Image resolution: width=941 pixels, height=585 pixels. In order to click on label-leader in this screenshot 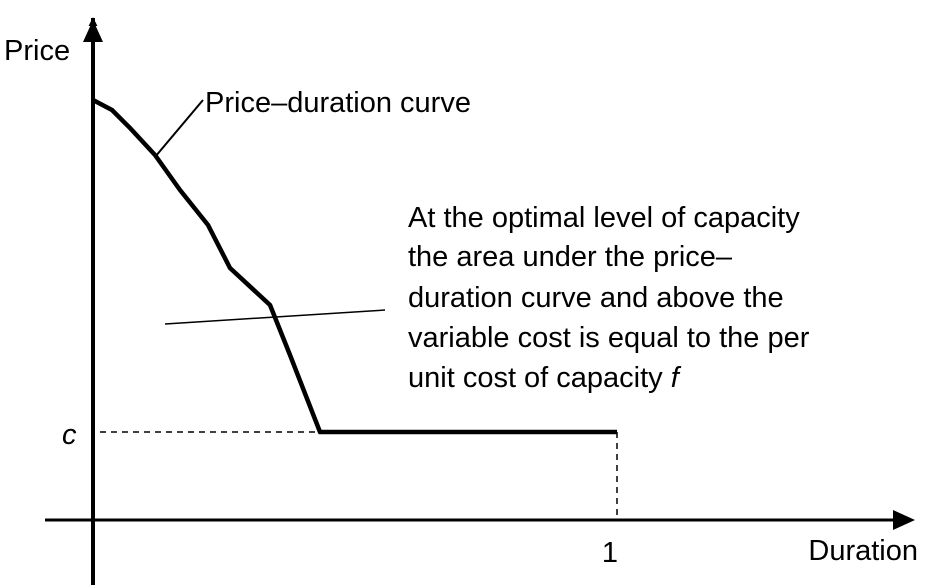, I will do `click(179, 128)`.